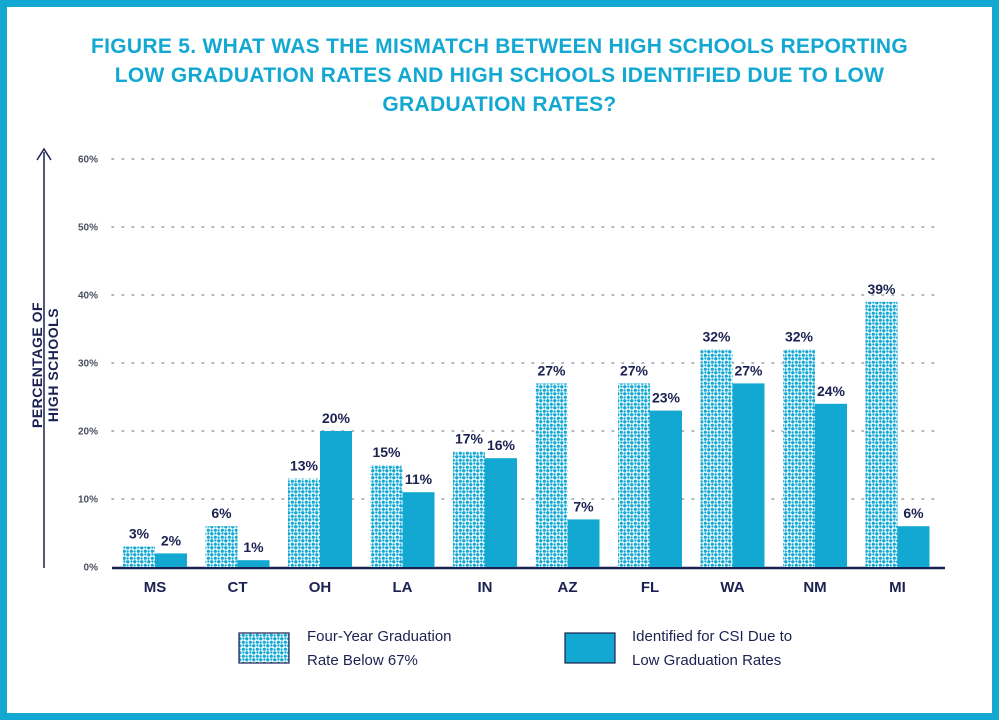 This screenshot has width=999, height=720. Describe the element at coordinates (88, 364) in the screenshot. I see `y-tick-label: 30%` at that location.